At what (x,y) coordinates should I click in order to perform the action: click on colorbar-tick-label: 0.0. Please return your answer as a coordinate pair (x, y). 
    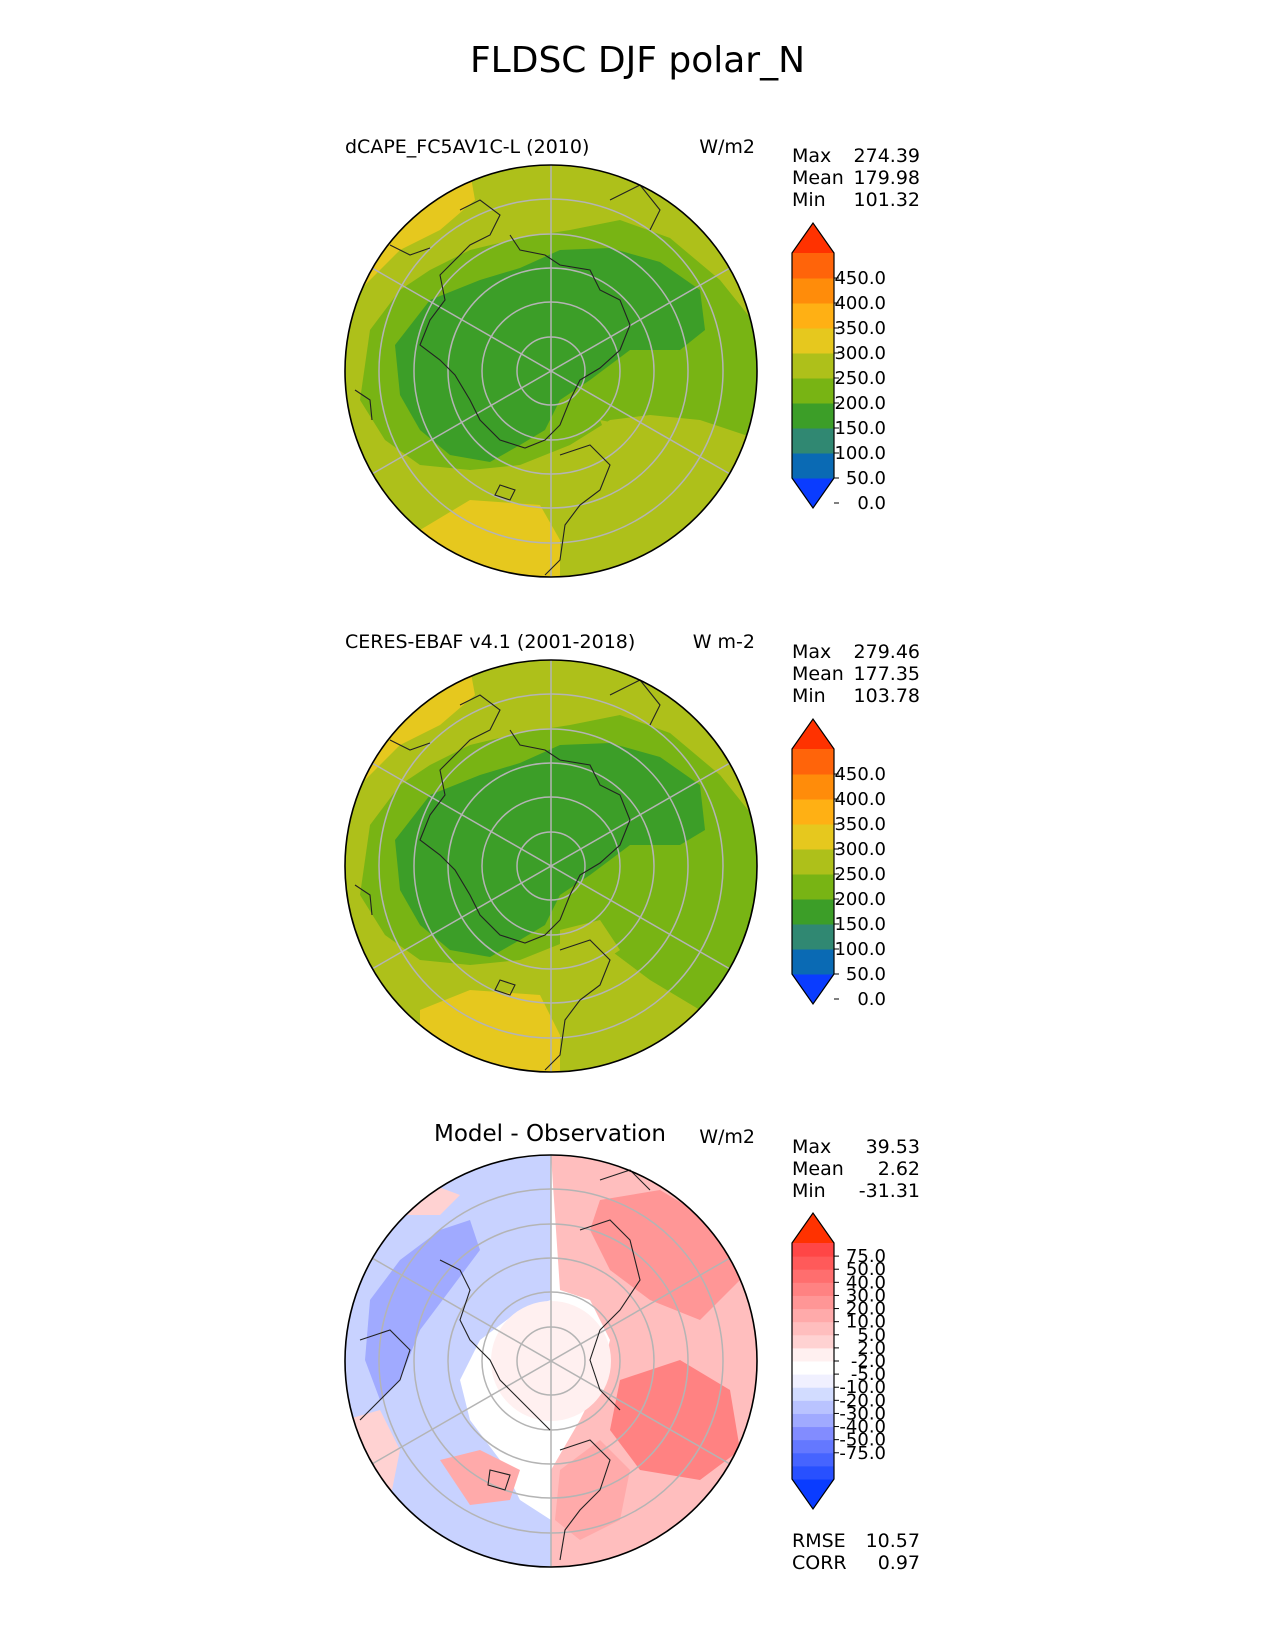
    Looking at the image, I should click on (871, 999).